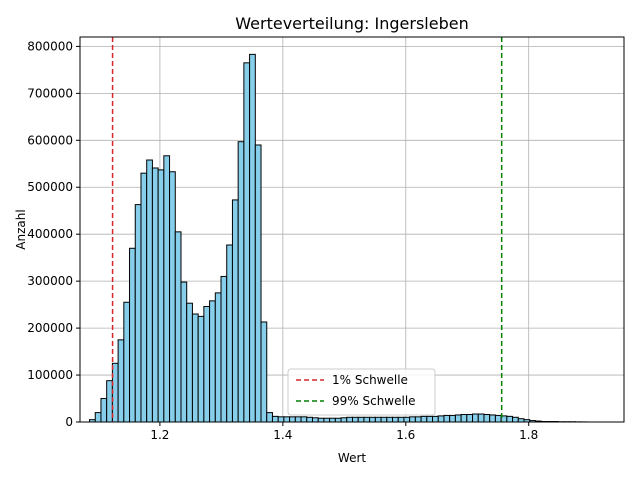 The height and width of the screenshot is (480, 640). Describe the element at coordinates (50, 187) in the screenshot. I see `y-tick-label: 500000` at that location.